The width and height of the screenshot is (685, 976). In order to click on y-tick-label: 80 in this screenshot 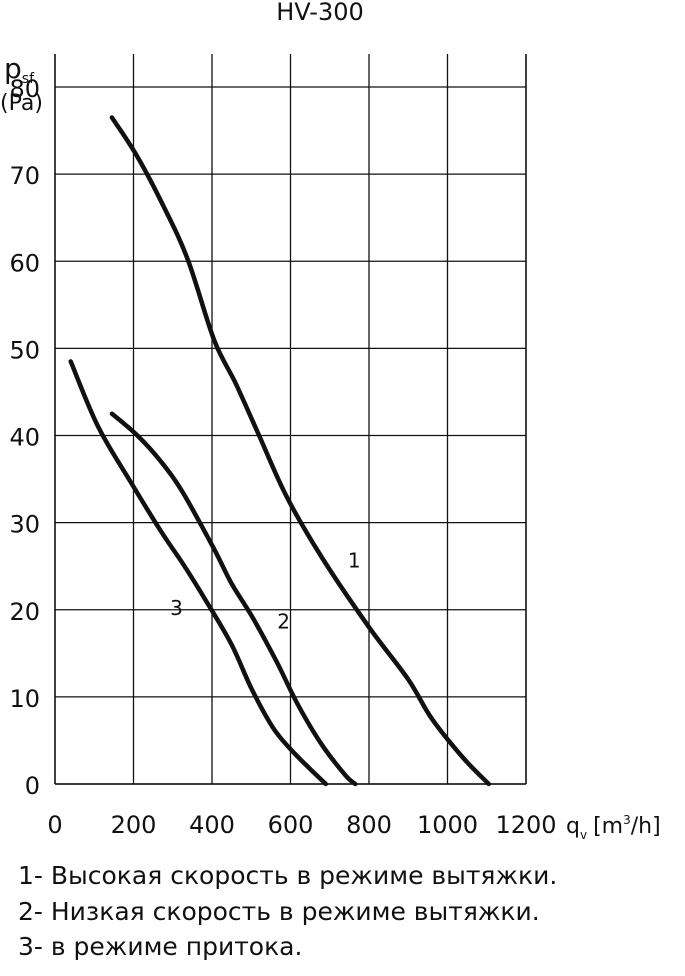, I will do `click(24, 89)`.